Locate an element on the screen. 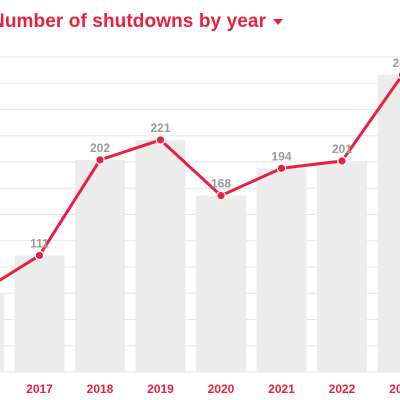 The height and width of the screenshot is (400, 400). data-point-2018 is located at coordinates (100, 160).